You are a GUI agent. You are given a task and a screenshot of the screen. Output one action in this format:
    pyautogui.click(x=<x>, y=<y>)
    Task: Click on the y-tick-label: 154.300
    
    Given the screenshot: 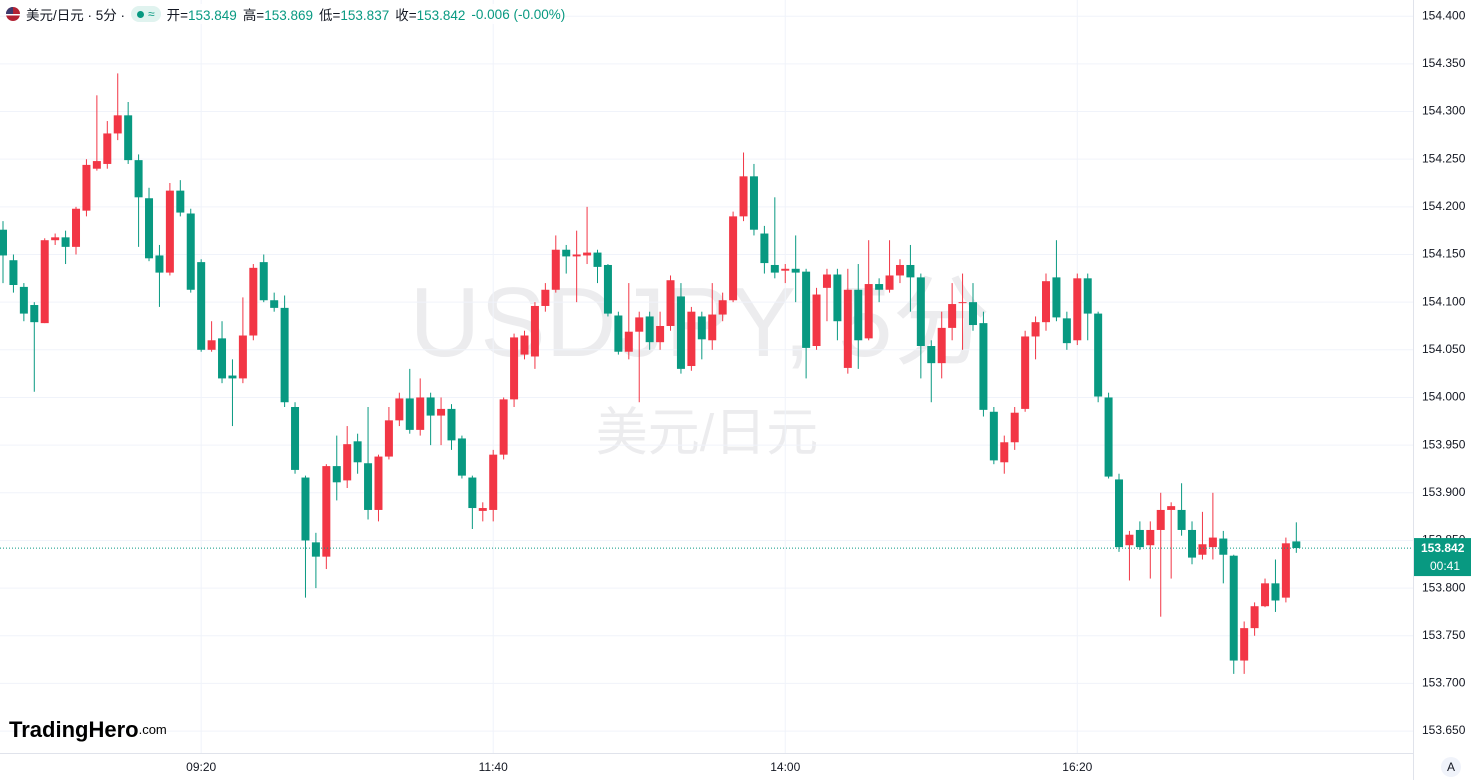 What is the action you would take?
    pyautogui.click(x=1444, y=111)
    